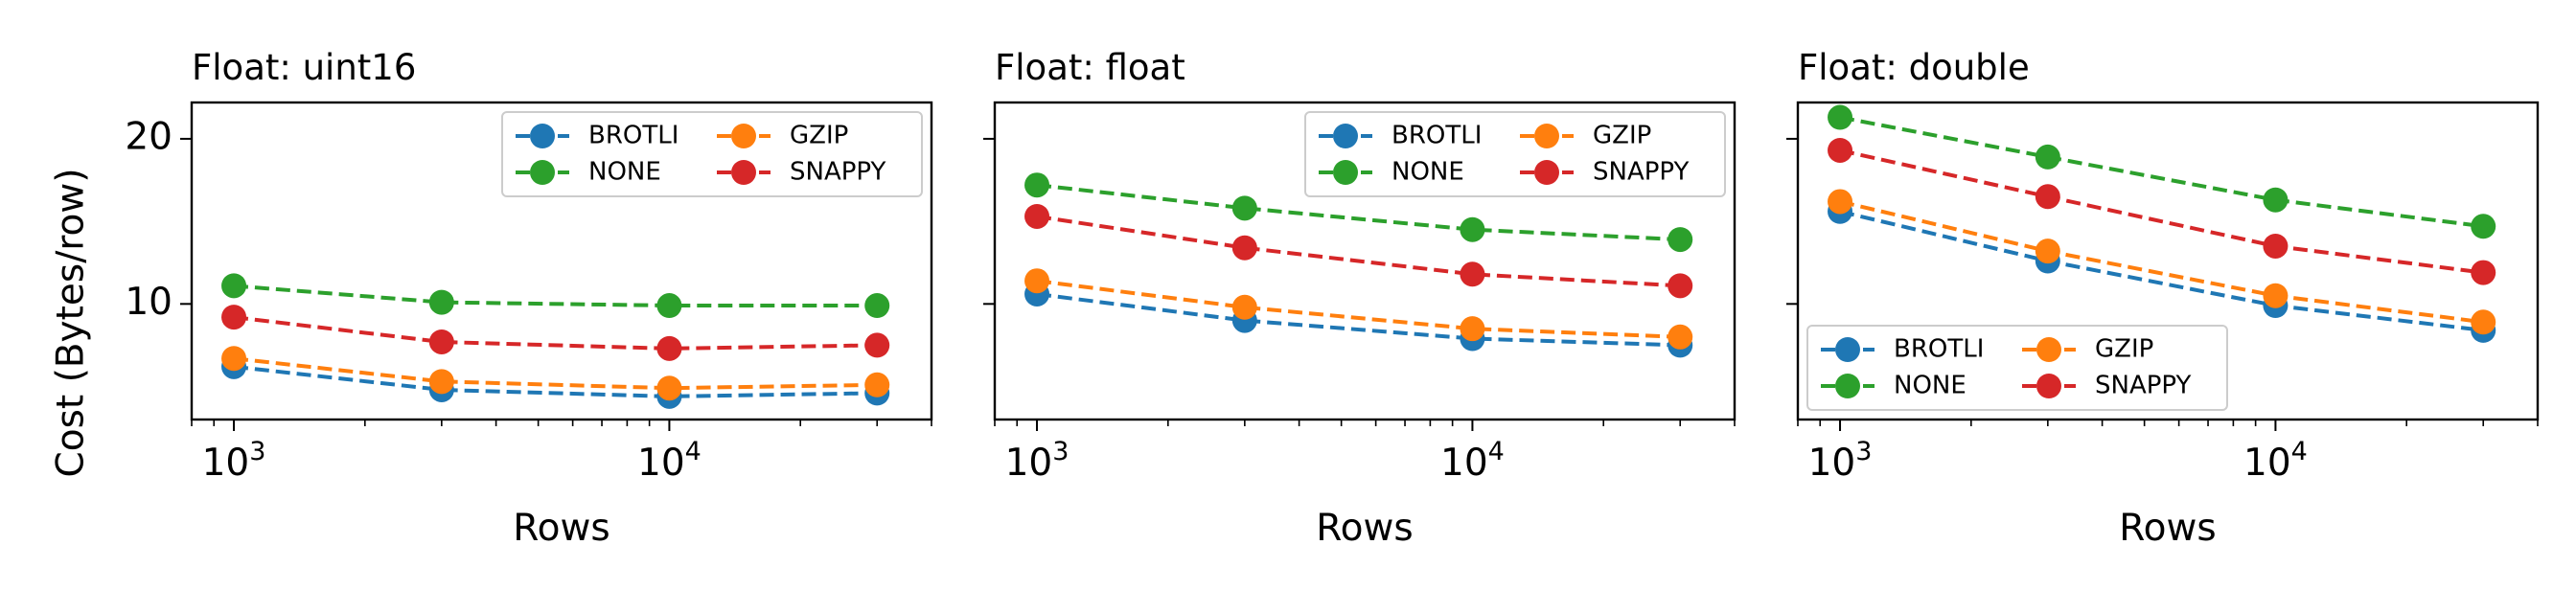 This screenshot has height=613, width=2576. I want to click on series-brotli, so click(555, 381).